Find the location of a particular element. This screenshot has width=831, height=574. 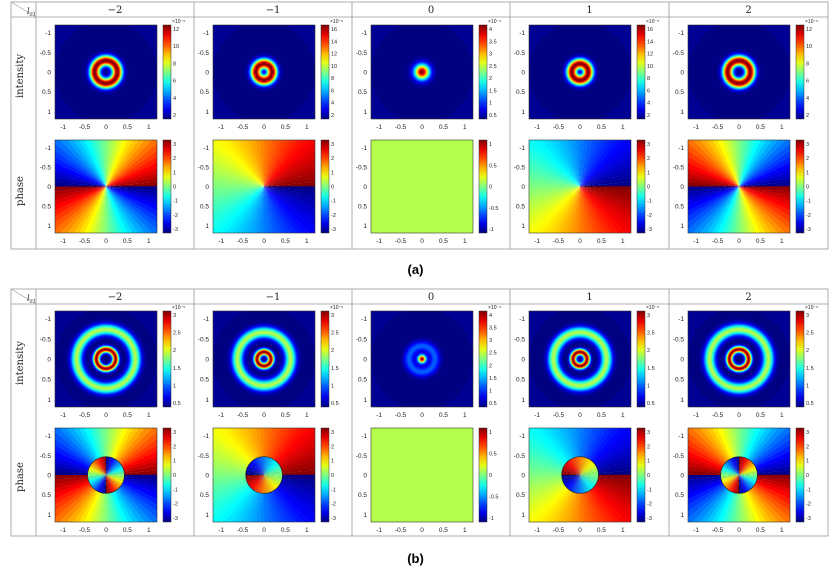

phase-uniform is located at coordinates (422, 186).